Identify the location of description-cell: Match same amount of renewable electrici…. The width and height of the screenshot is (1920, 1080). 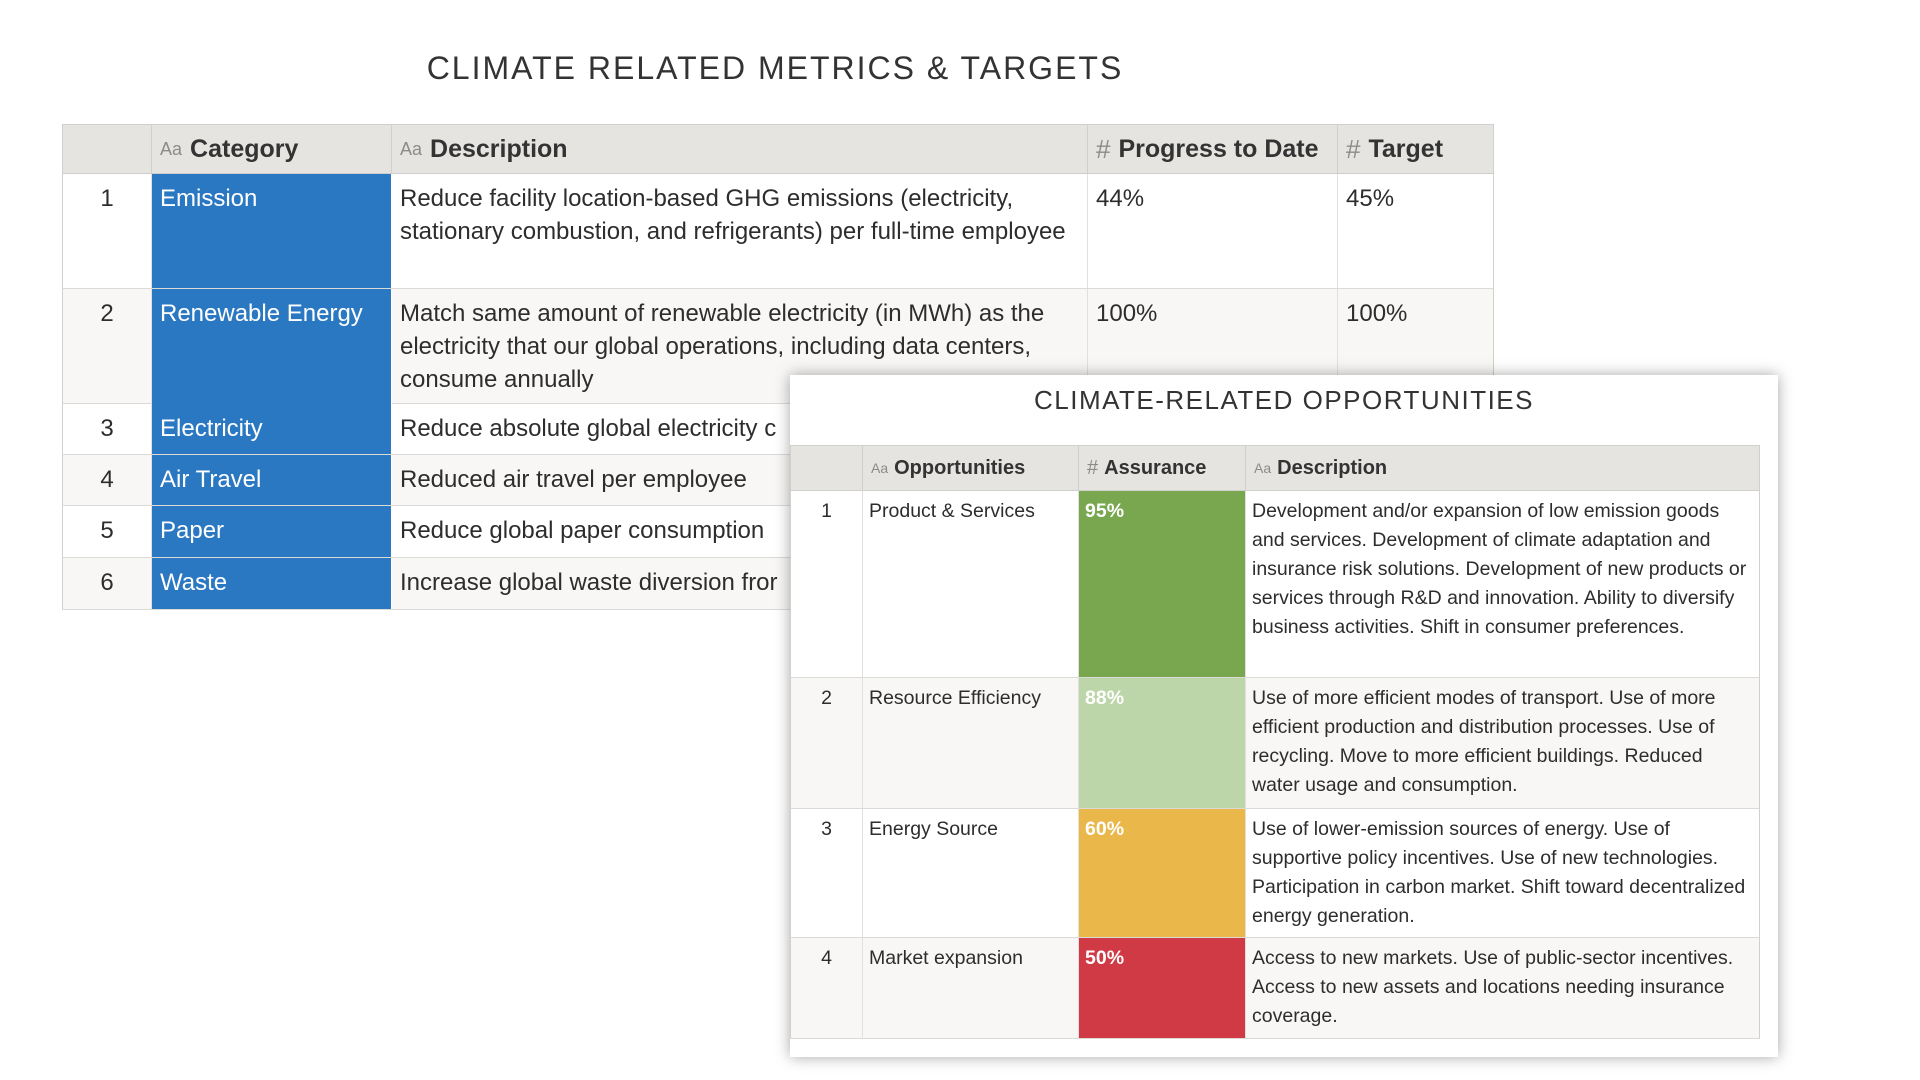
(740, 346).